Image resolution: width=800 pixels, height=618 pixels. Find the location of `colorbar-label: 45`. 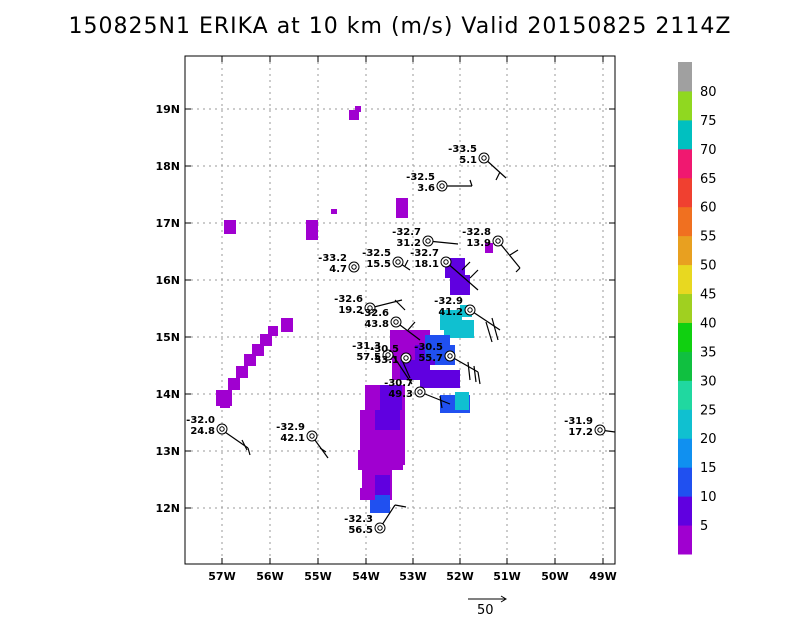

colorbar-label: 45 is located at coordinates (708, 295).